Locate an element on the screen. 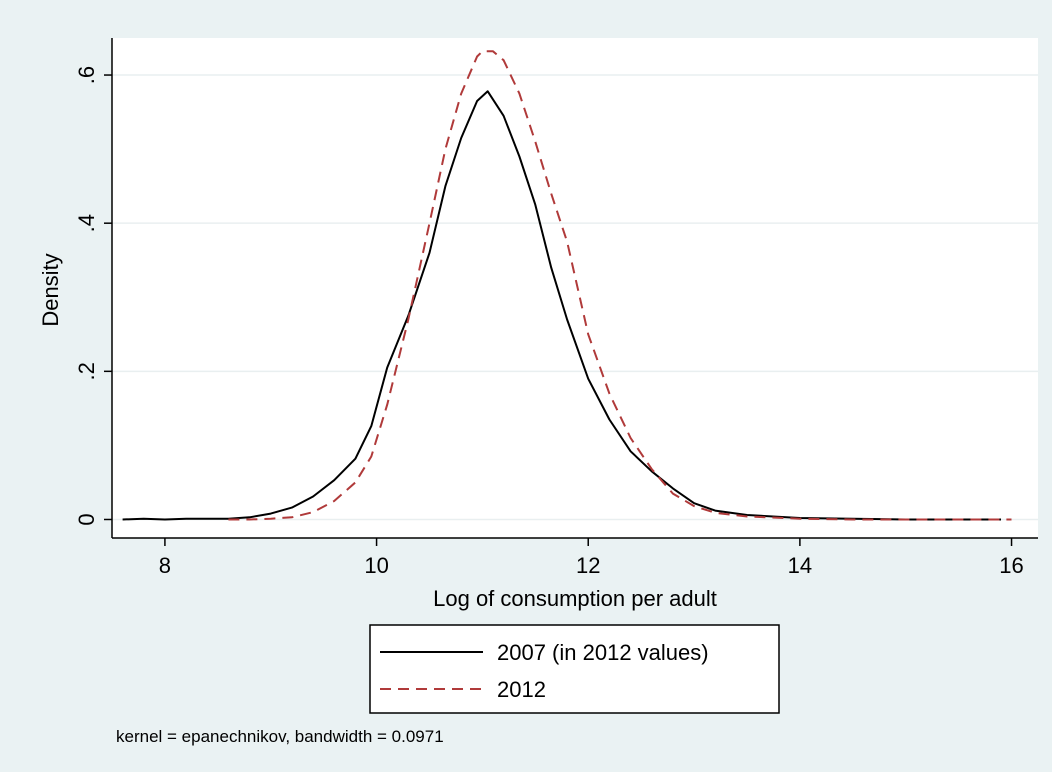  legend-label-2007: 2007 (in 2012 values) is located at coordinates (603, 652).